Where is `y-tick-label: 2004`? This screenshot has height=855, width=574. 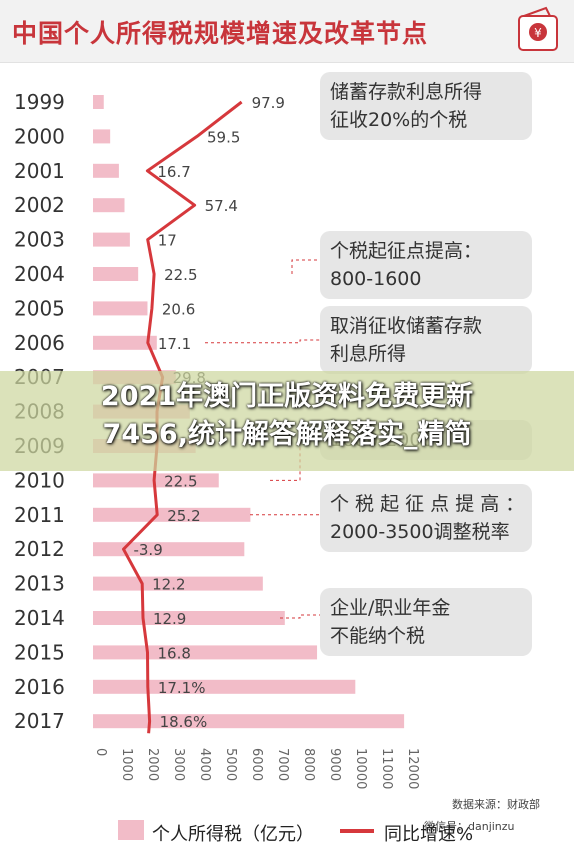 y-tick-label: 2004 is located at coordinates (39, 274).